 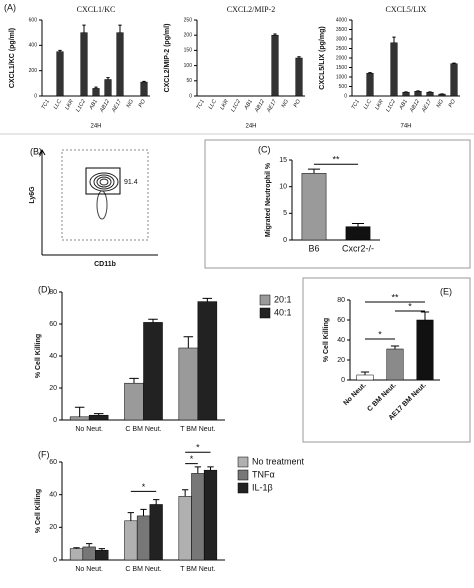 I want to click on arrow, so click(x=42, y=152).